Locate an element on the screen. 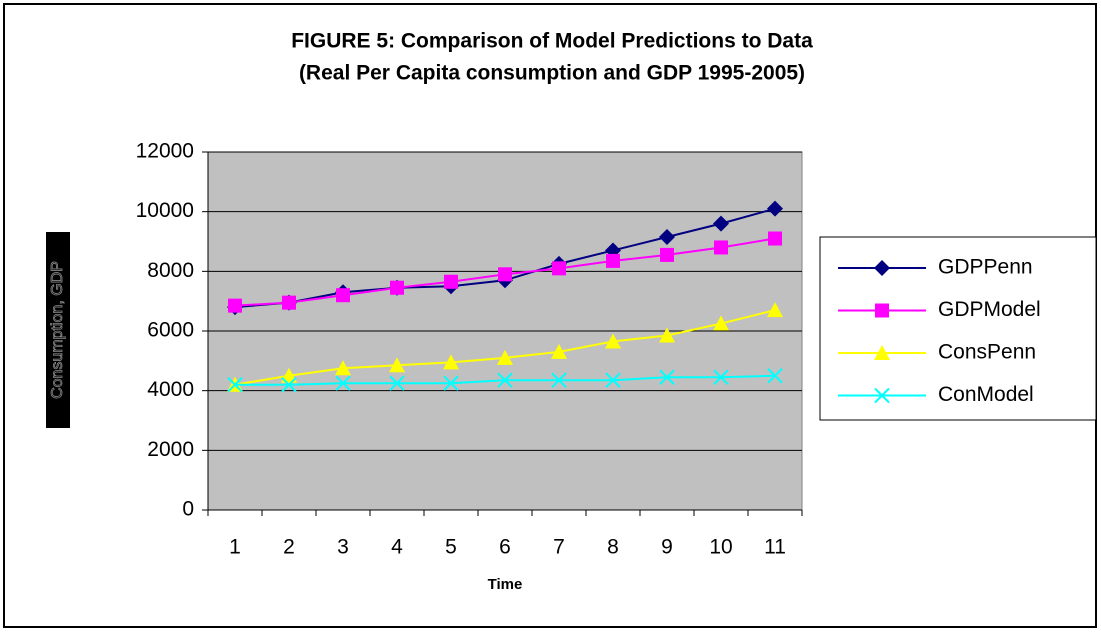 Image resolution: width=1101 pixels, height=632 pixels. y-axis-label-box is located at coordinates (58, 330).